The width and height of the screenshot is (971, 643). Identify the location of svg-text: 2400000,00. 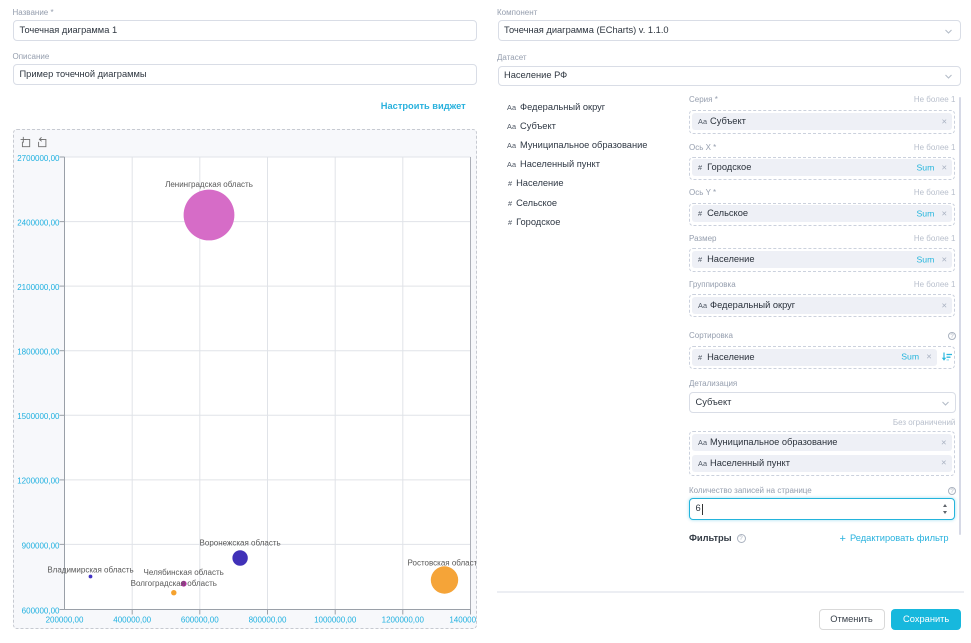
(38, 222).